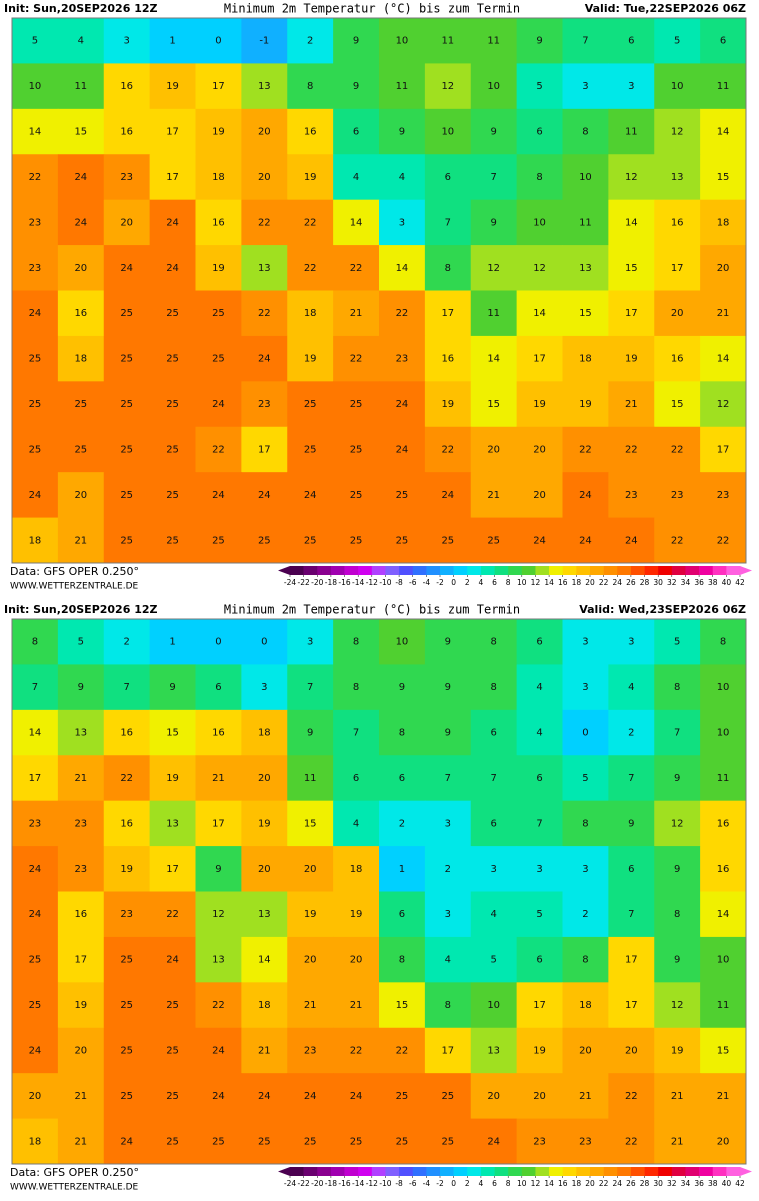 Image resolution: width=759 pixels, height=1201 pixels. Describe the element at coordinates (264, 268) in the screenshot. I see `temperature-value: 13` at that location.